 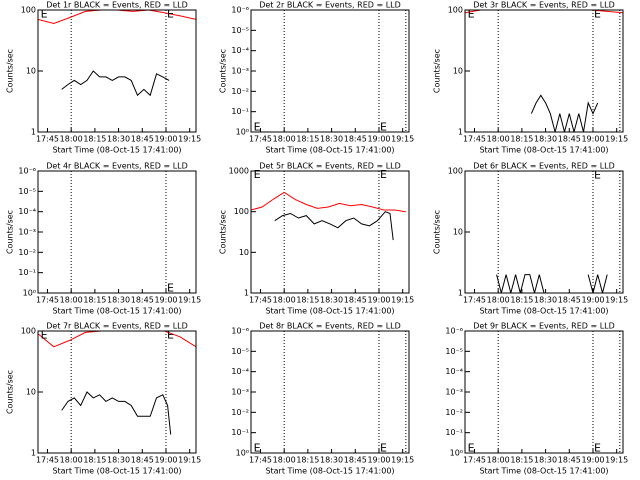 What do you see at coordinates (330, 326) in the screenshot?
I see `panel-title: Det 8r BLACK = Events, RED = LLD` at bounding box center [330, 326].